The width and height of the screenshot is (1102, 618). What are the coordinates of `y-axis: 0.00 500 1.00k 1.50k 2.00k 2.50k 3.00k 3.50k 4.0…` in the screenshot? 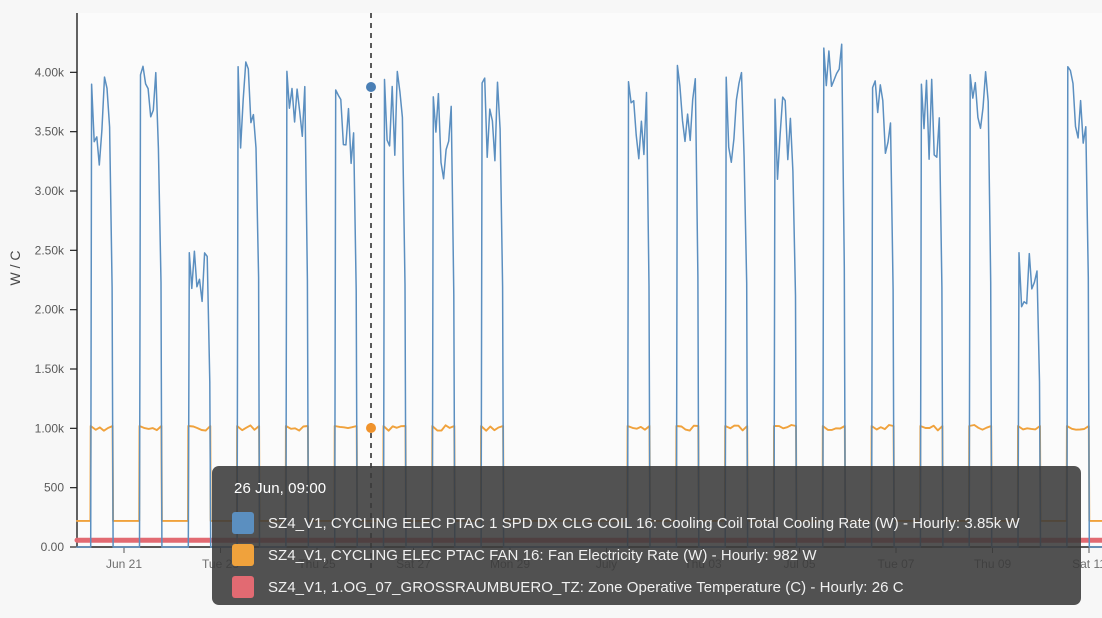 It's located at (56, 283).